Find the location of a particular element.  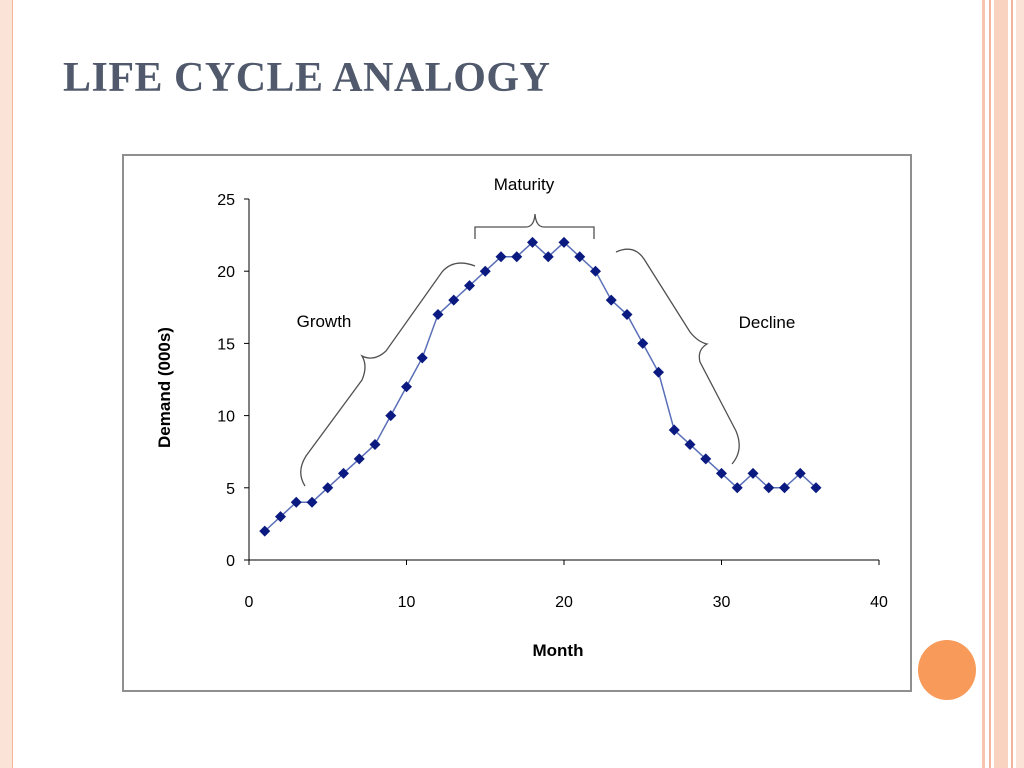

maturity-label: Maturity is located at coordinates (524, 184).